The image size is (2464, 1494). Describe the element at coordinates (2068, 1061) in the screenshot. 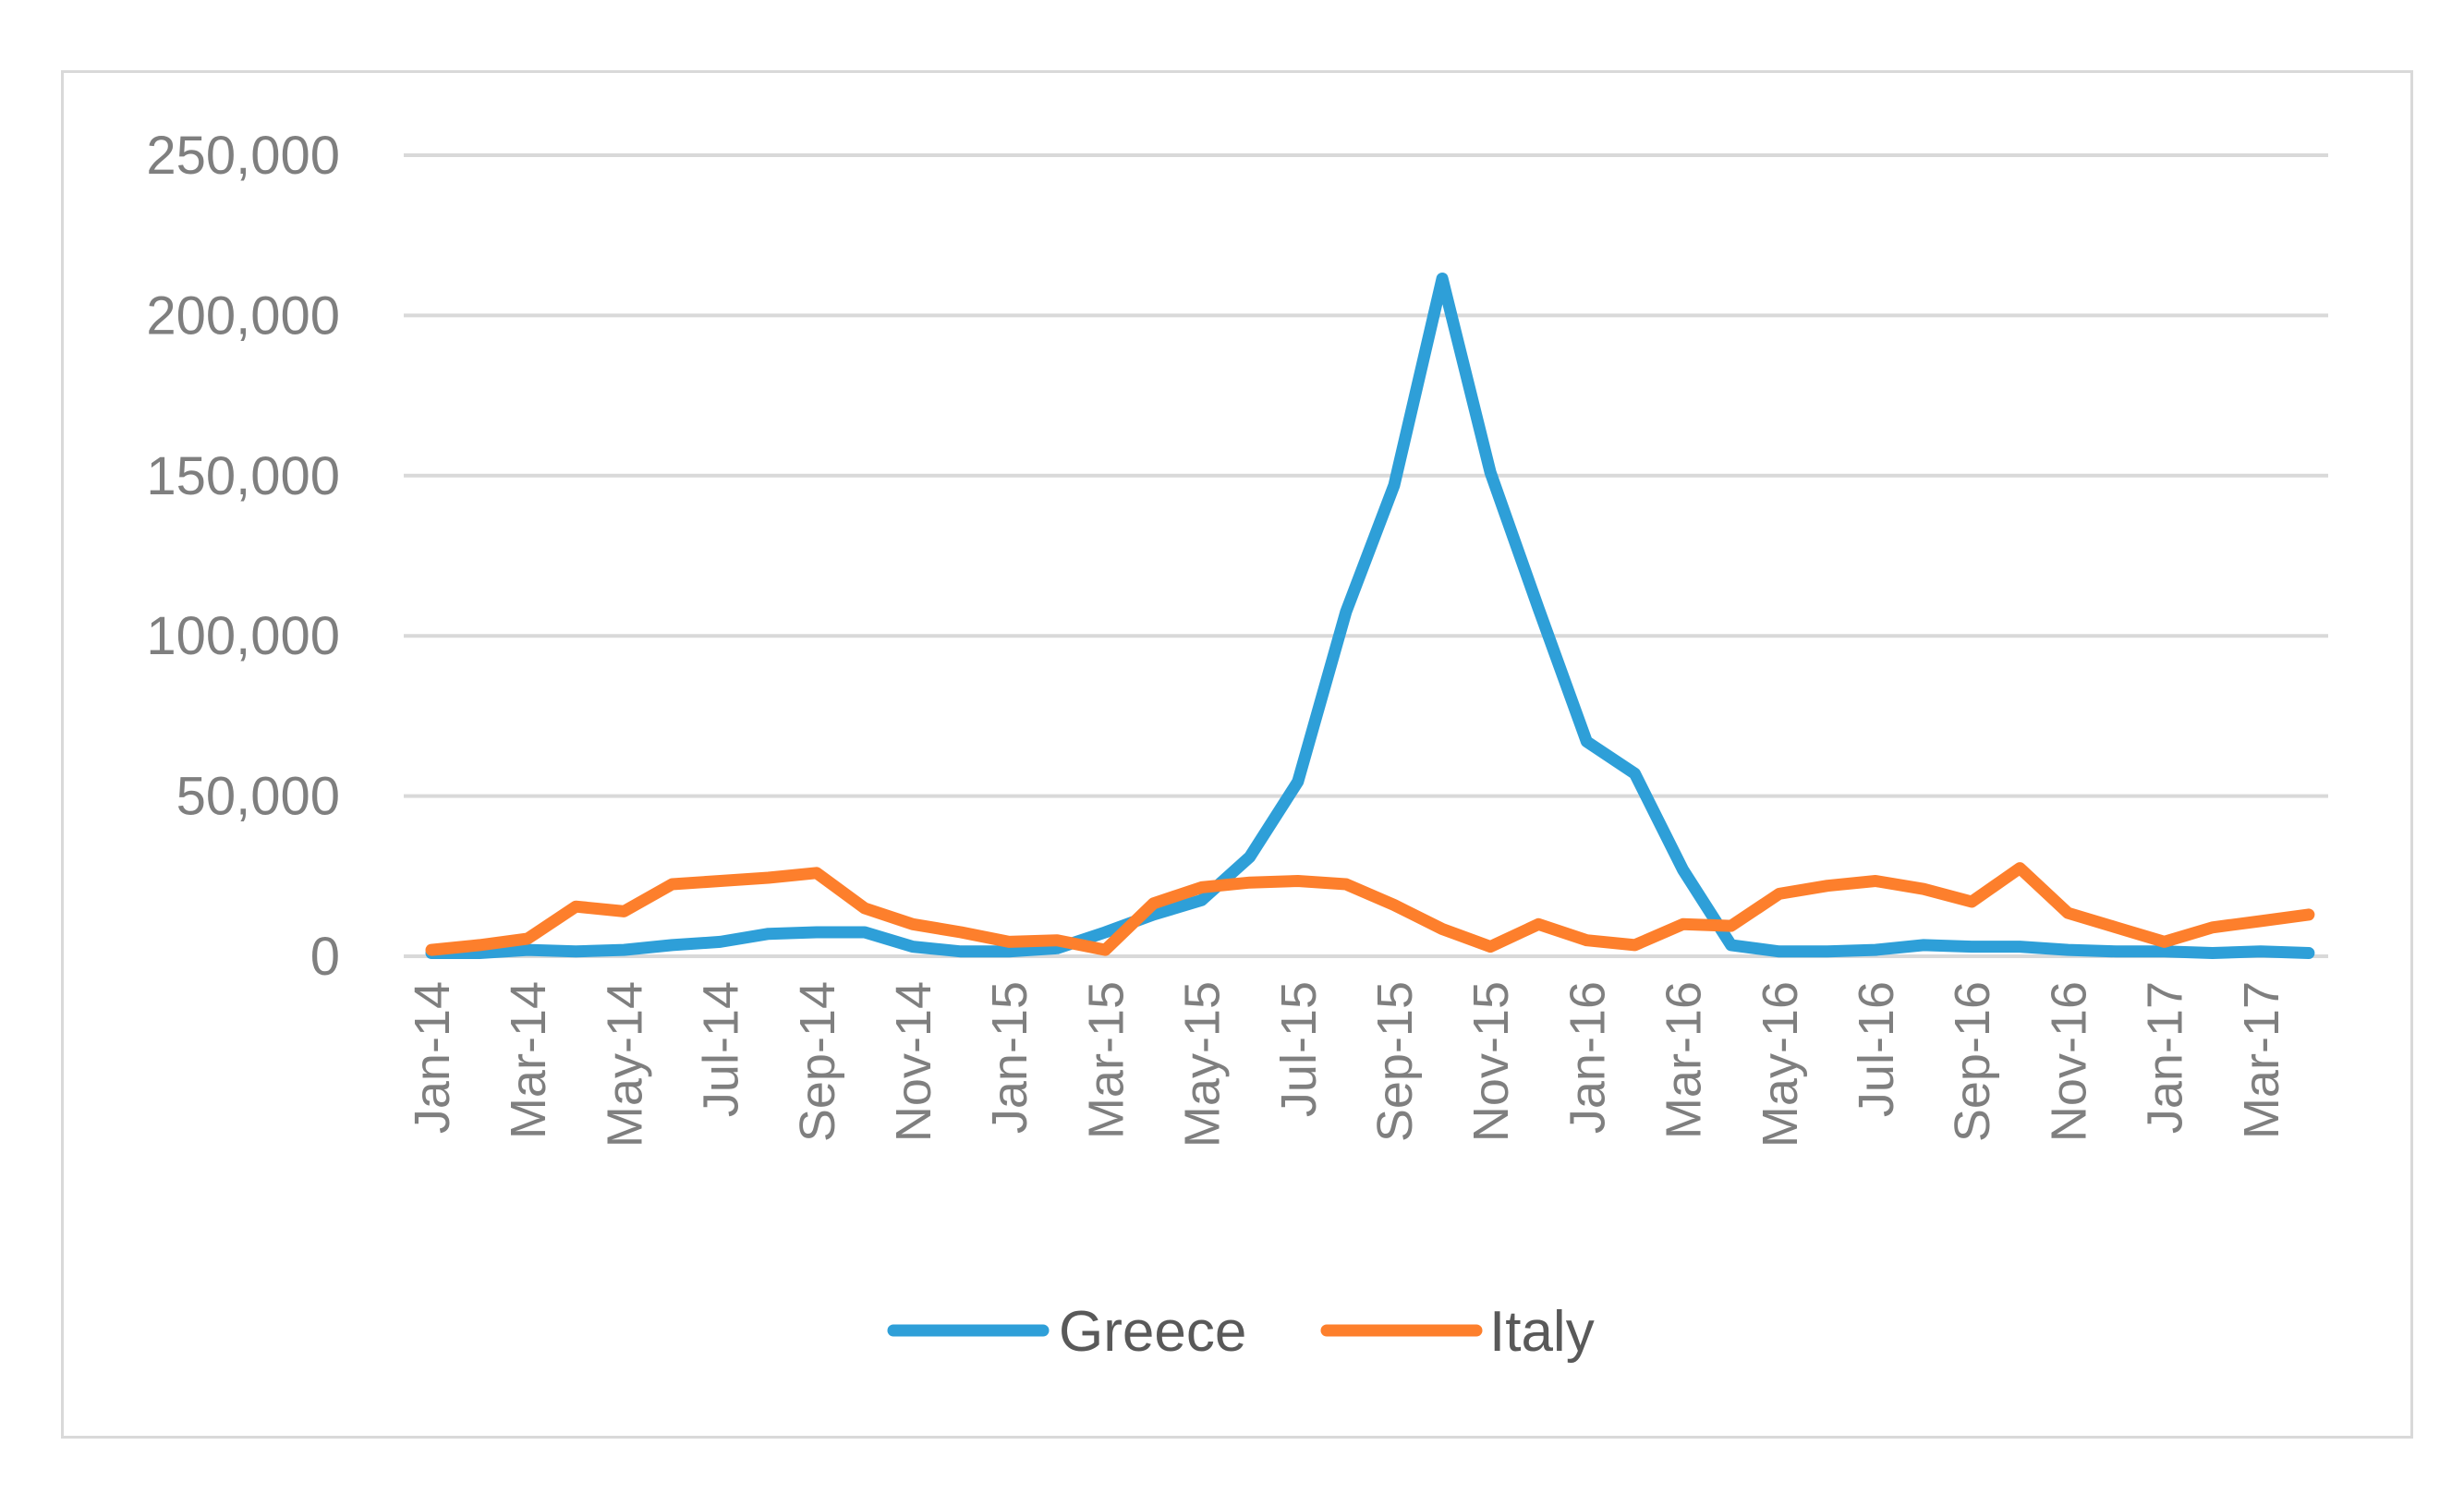

I see `x-tick-label: Nov-16` at that location.